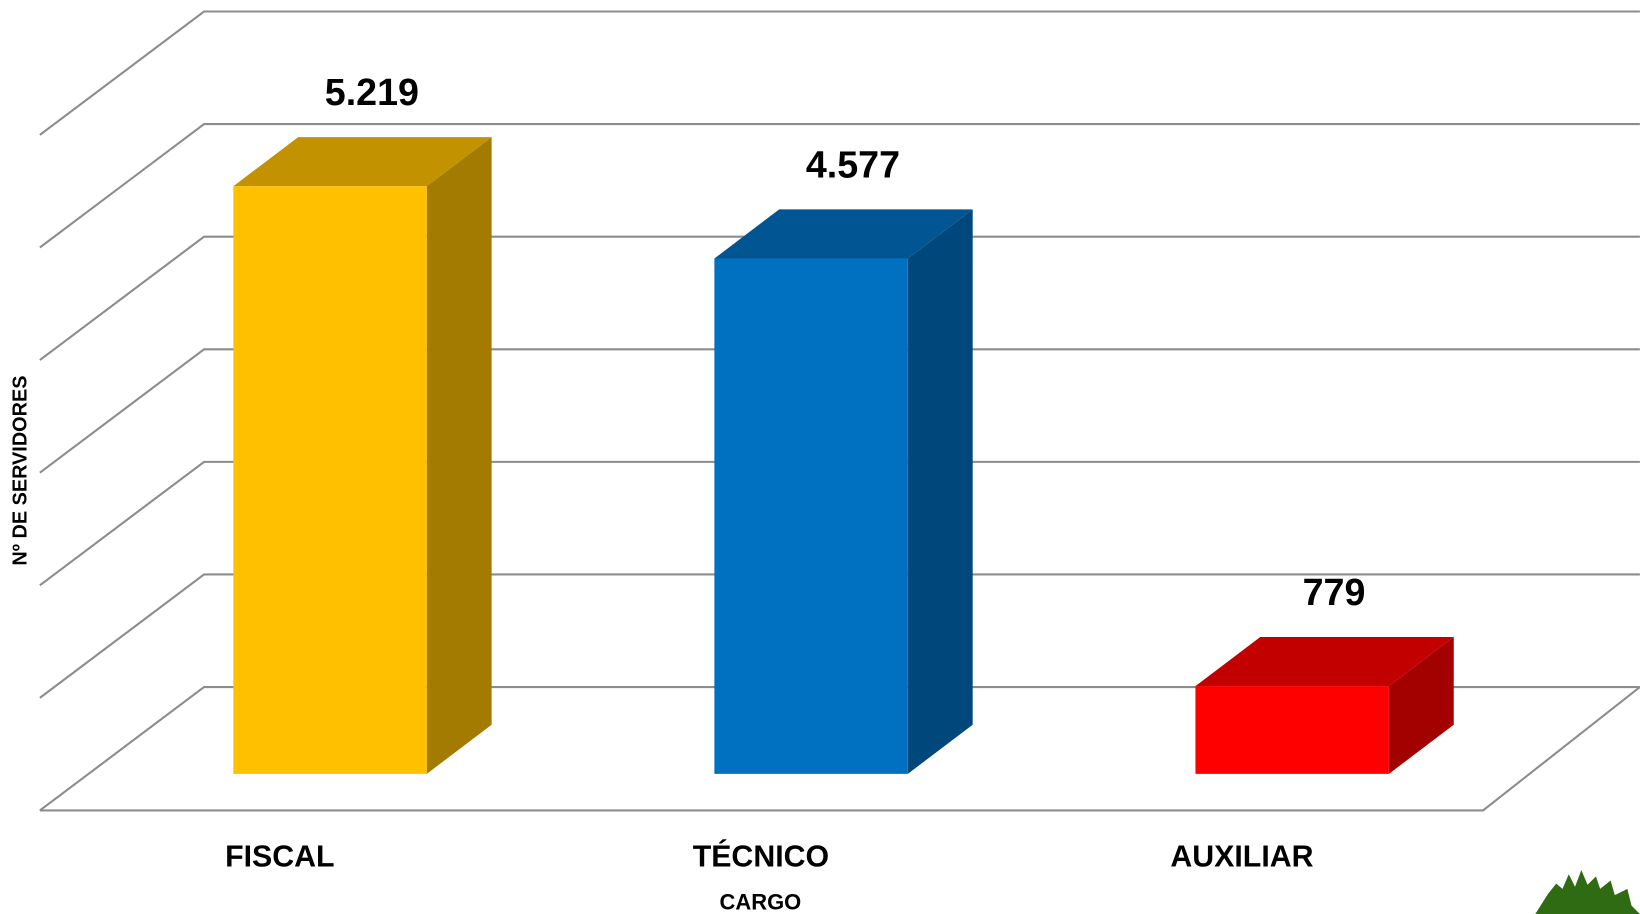  I want to click on tree-icon, so click(1587, 892).